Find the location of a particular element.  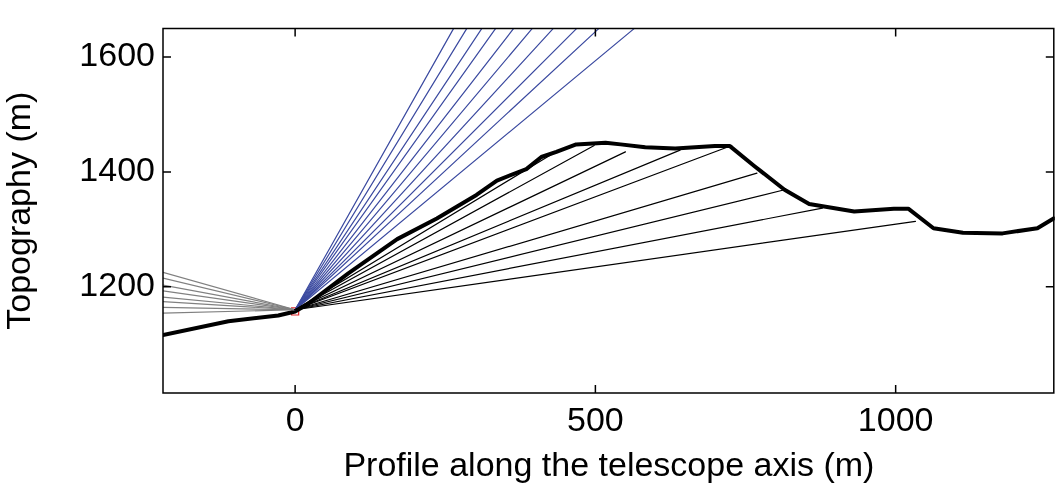

y-tick-label: 1600 is located at coordinates (117, 54).